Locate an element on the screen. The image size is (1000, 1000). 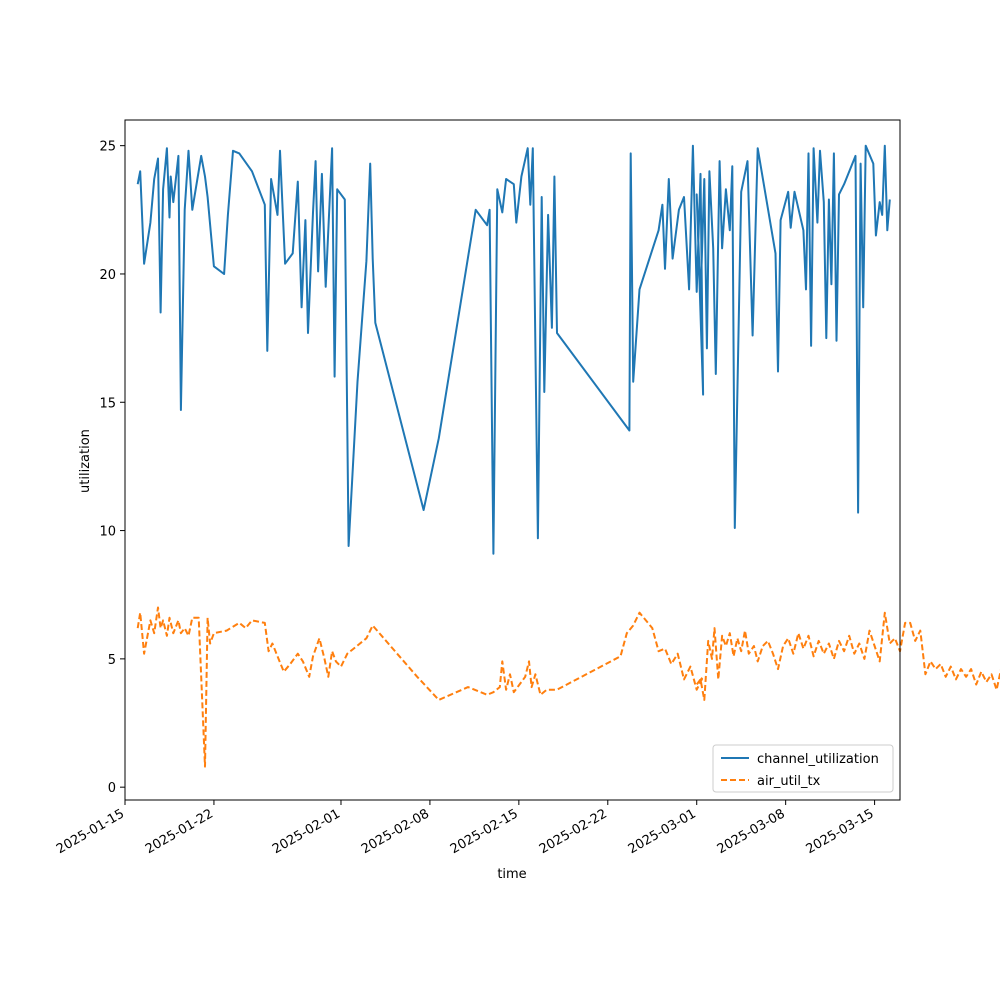
y-tick-label: 0 is located at coordinates (112, 788).